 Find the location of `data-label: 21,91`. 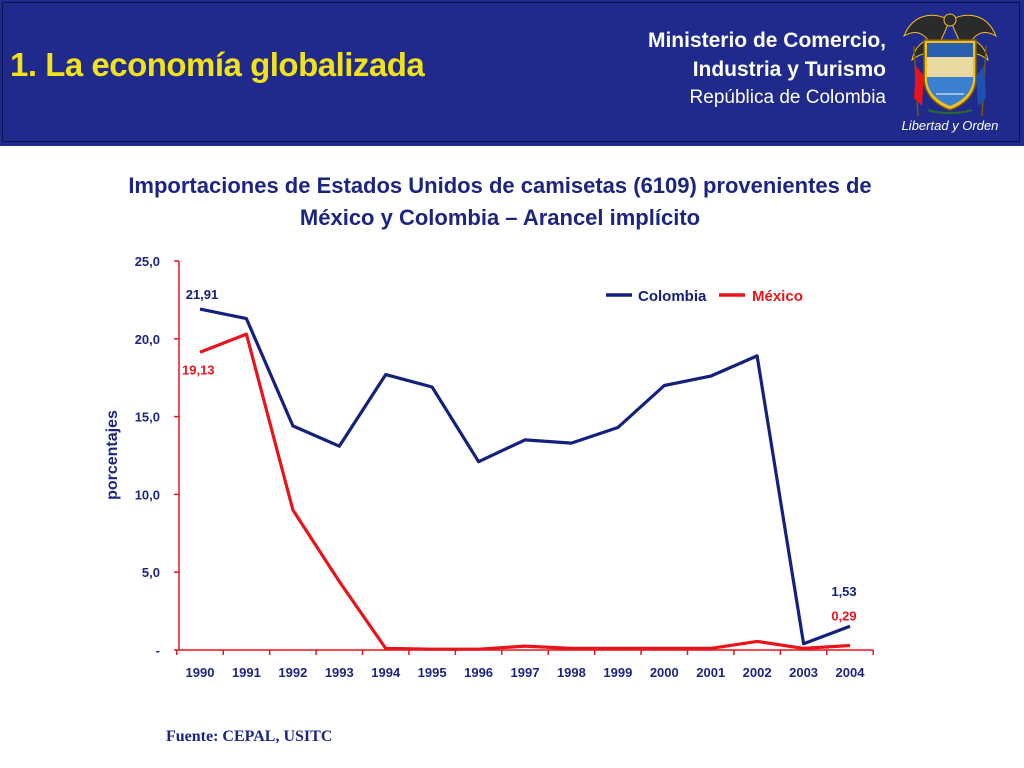

data-label: 21,91 is located at coordinates (202, 294).